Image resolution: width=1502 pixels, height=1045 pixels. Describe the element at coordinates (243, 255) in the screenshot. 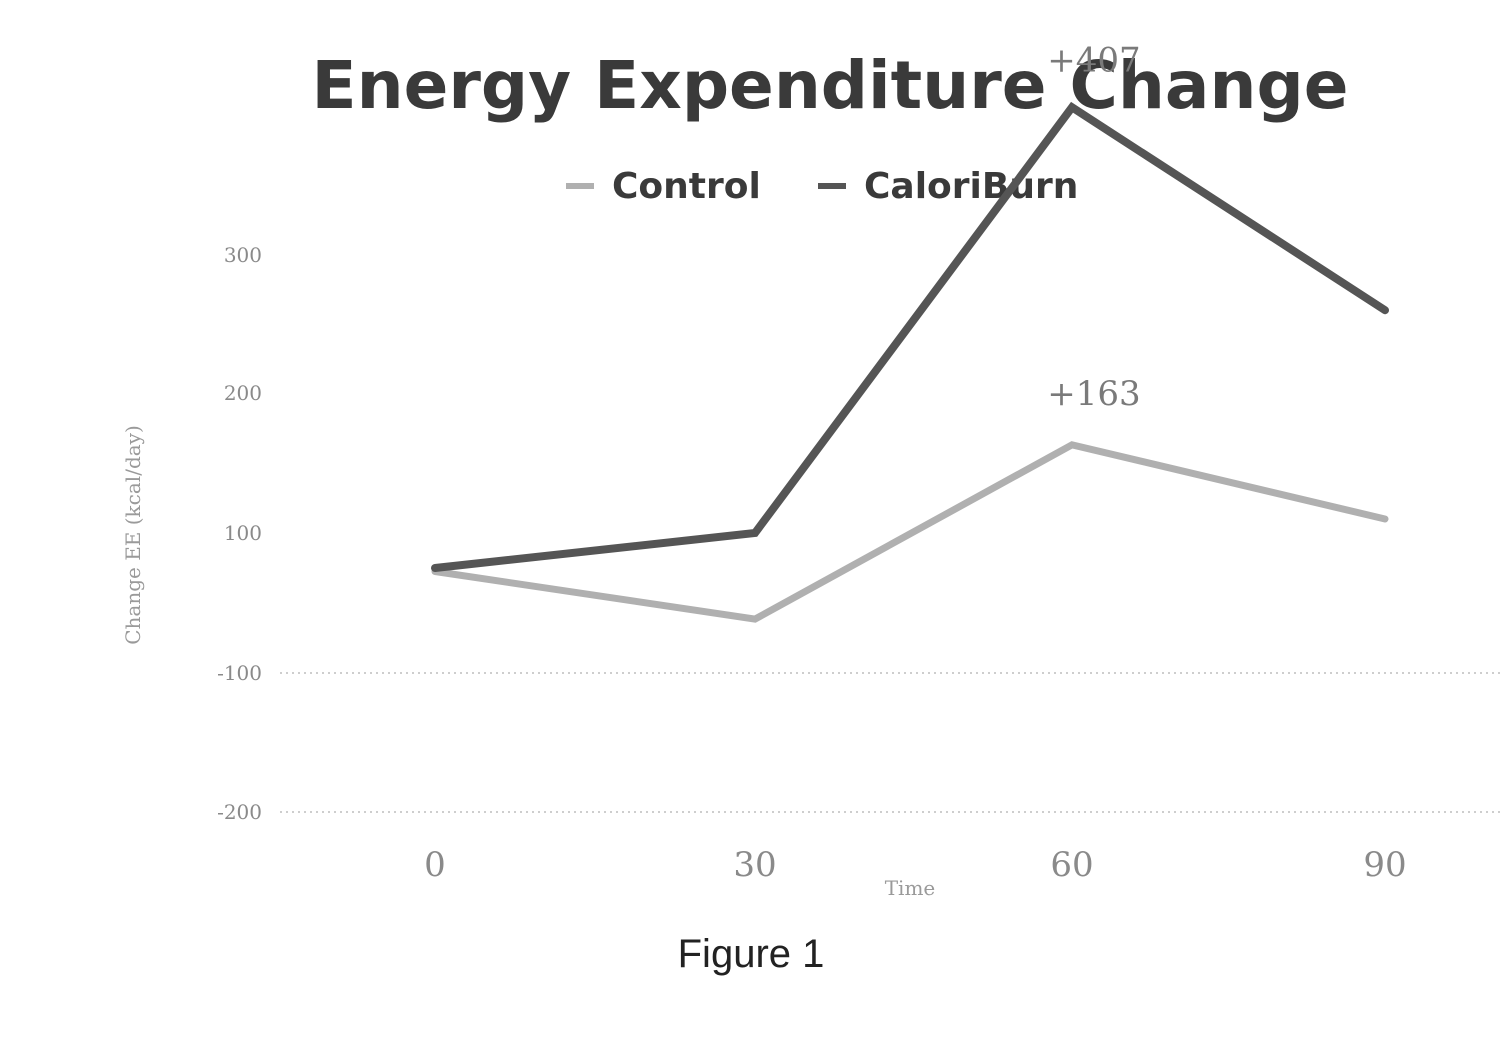

I see `y-tick-label: 300` at that location.